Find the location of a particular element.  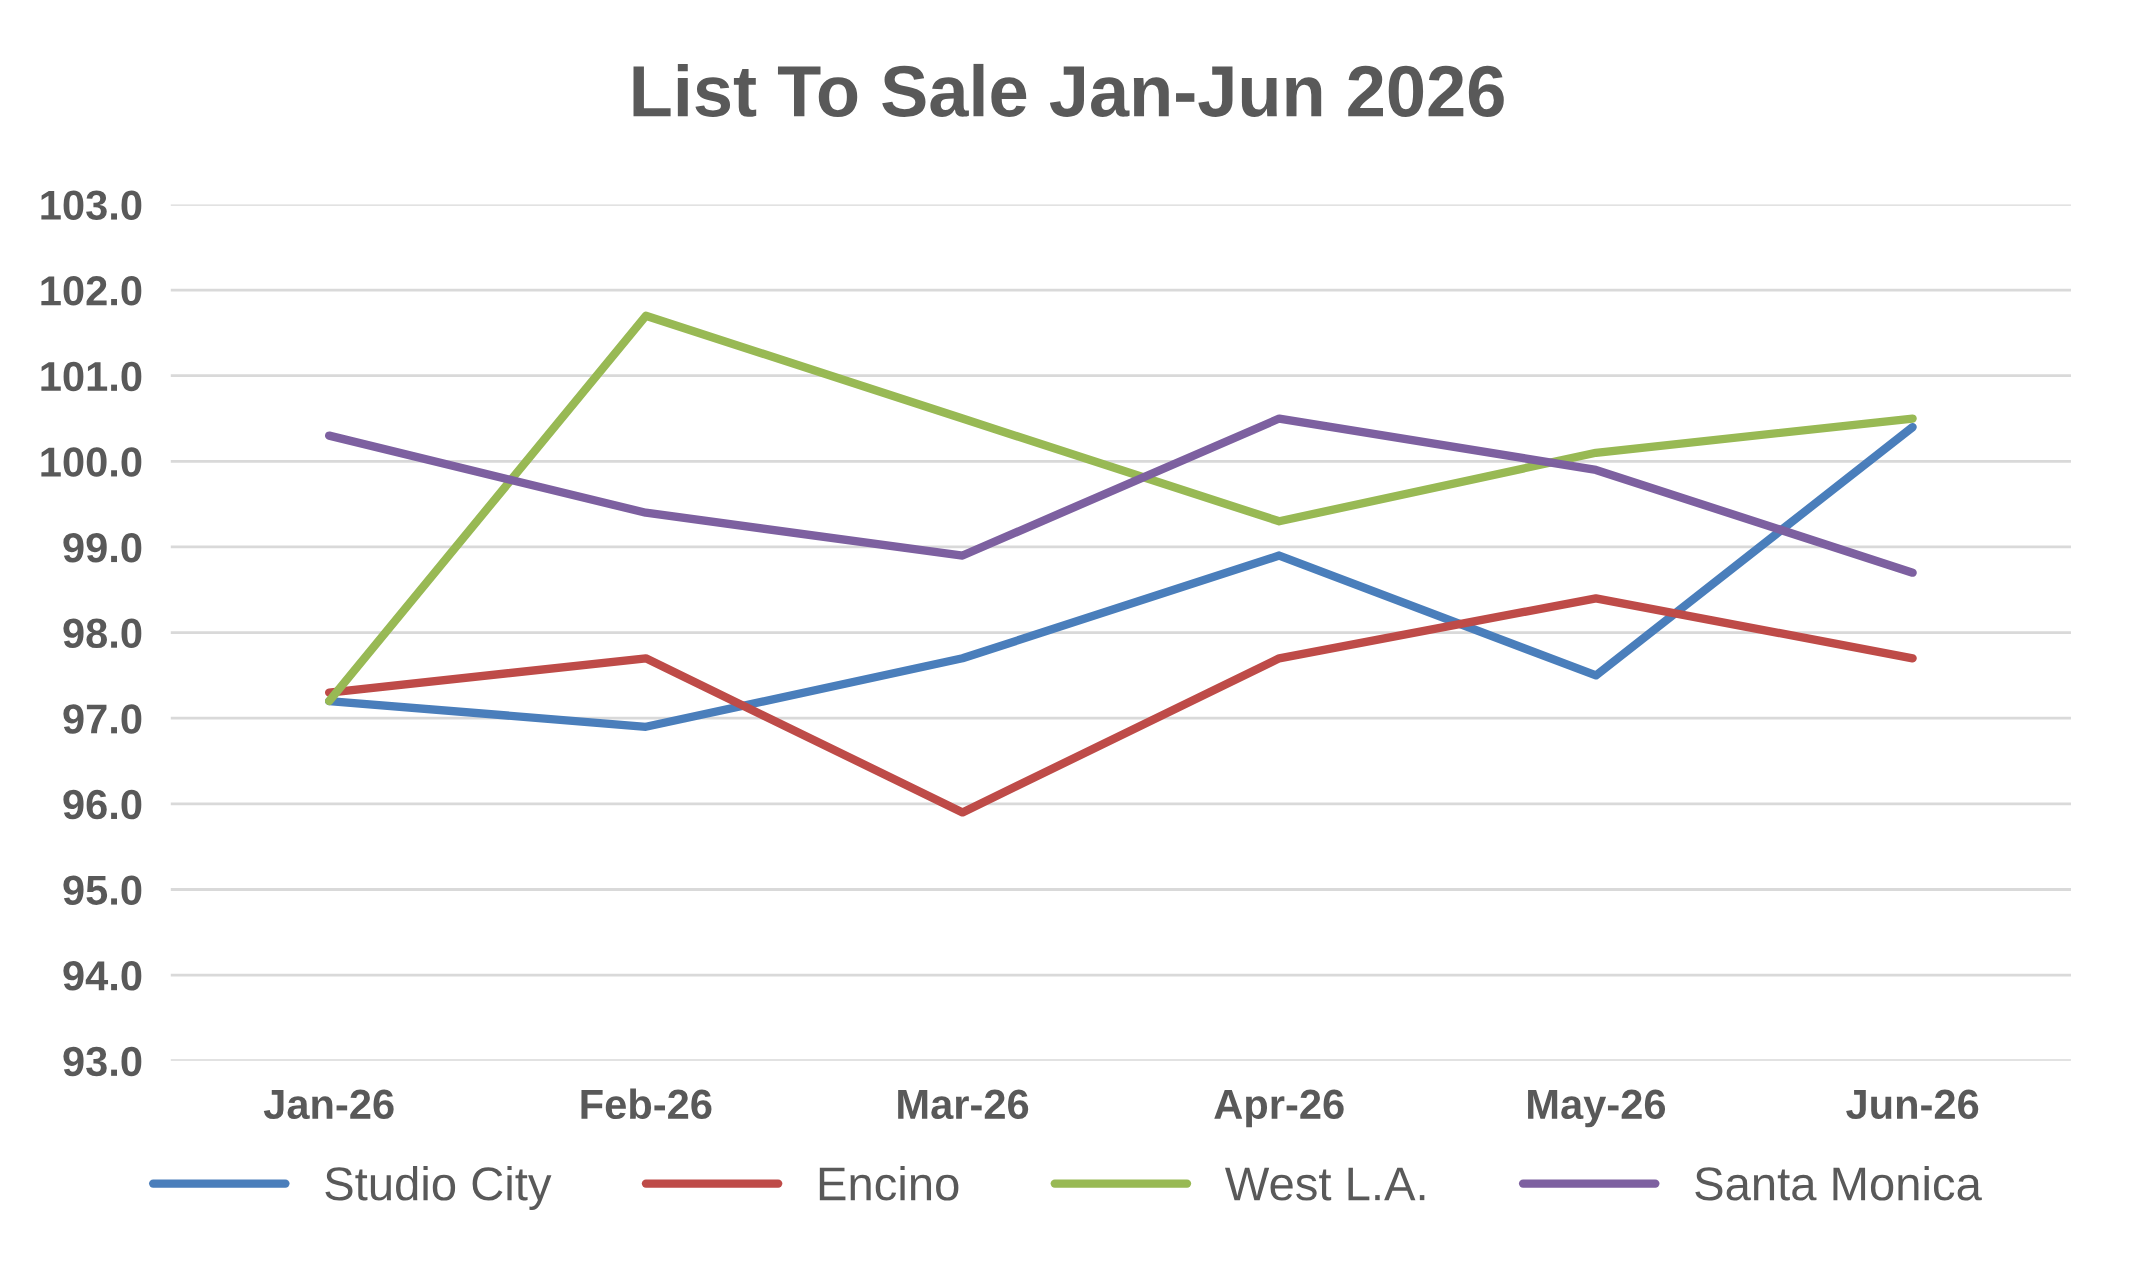

y-tick-label: 95.0 is located at coordinates (102, 890).